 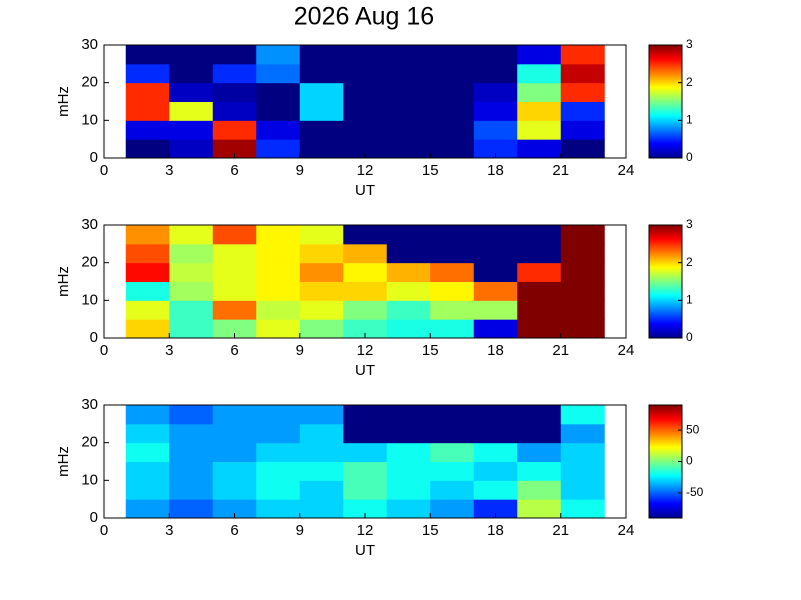 What do you see at coordinates (63, 461) in the screenshot?
I see `y-axis-label: mHz` at bounding box center [63, 461].